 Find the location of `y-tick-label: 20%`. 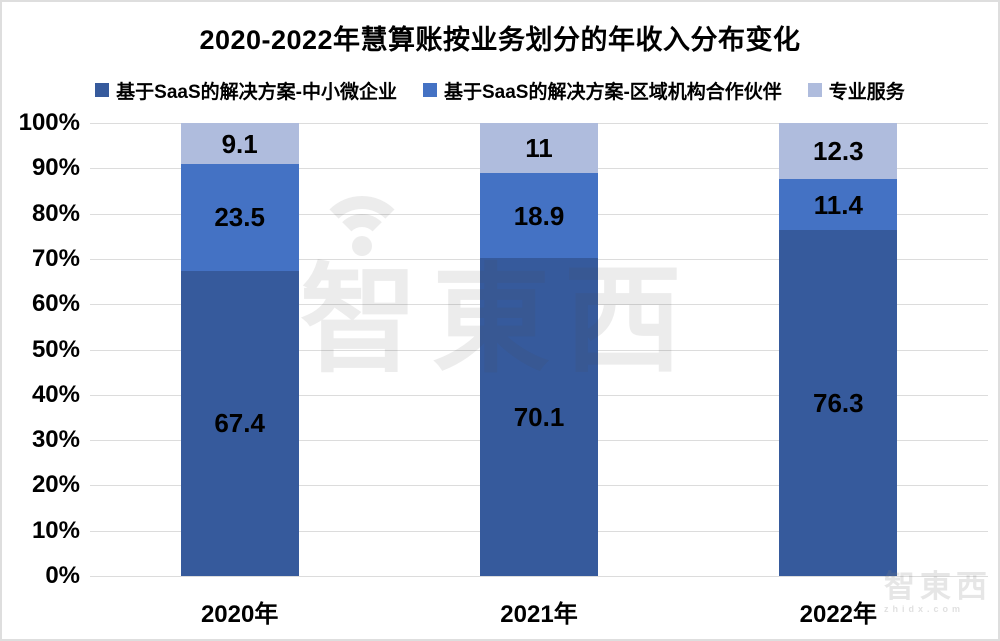

y-tick-label: 20% is located at coordinates (55, 485).